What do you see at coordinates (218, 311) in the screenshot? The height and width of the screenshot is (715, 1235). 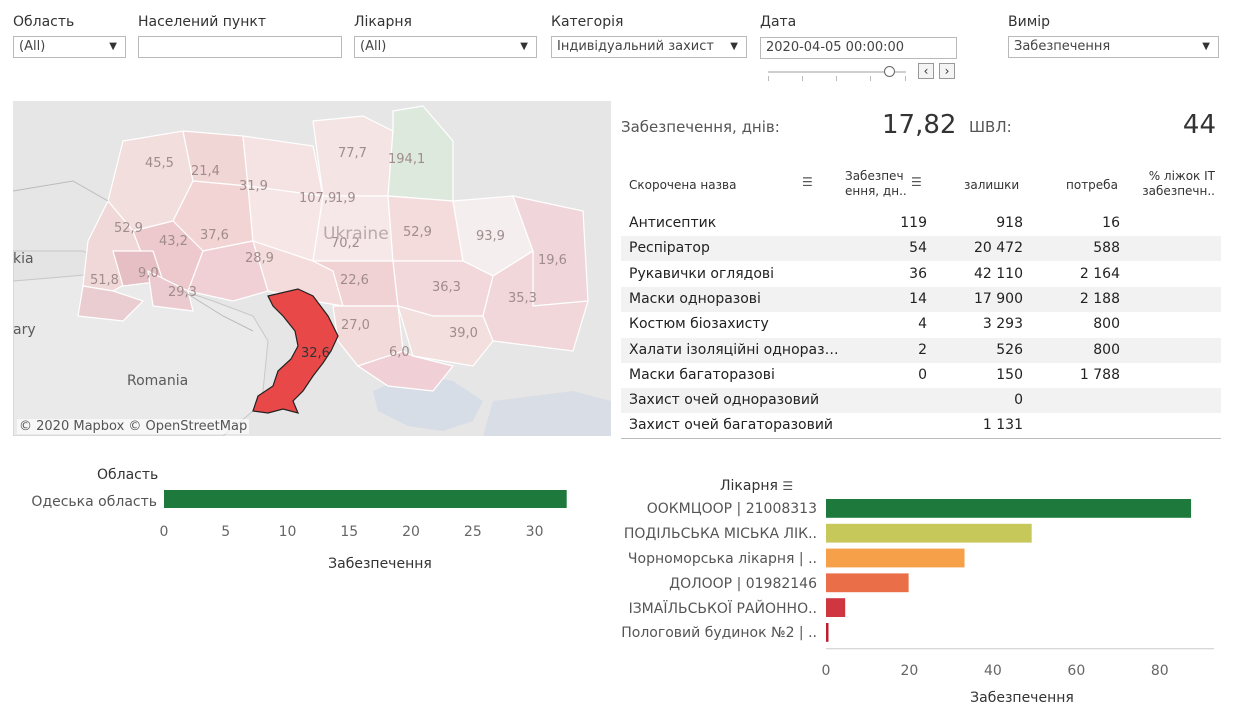 I see `country-border` at bounding box center [218, 311].